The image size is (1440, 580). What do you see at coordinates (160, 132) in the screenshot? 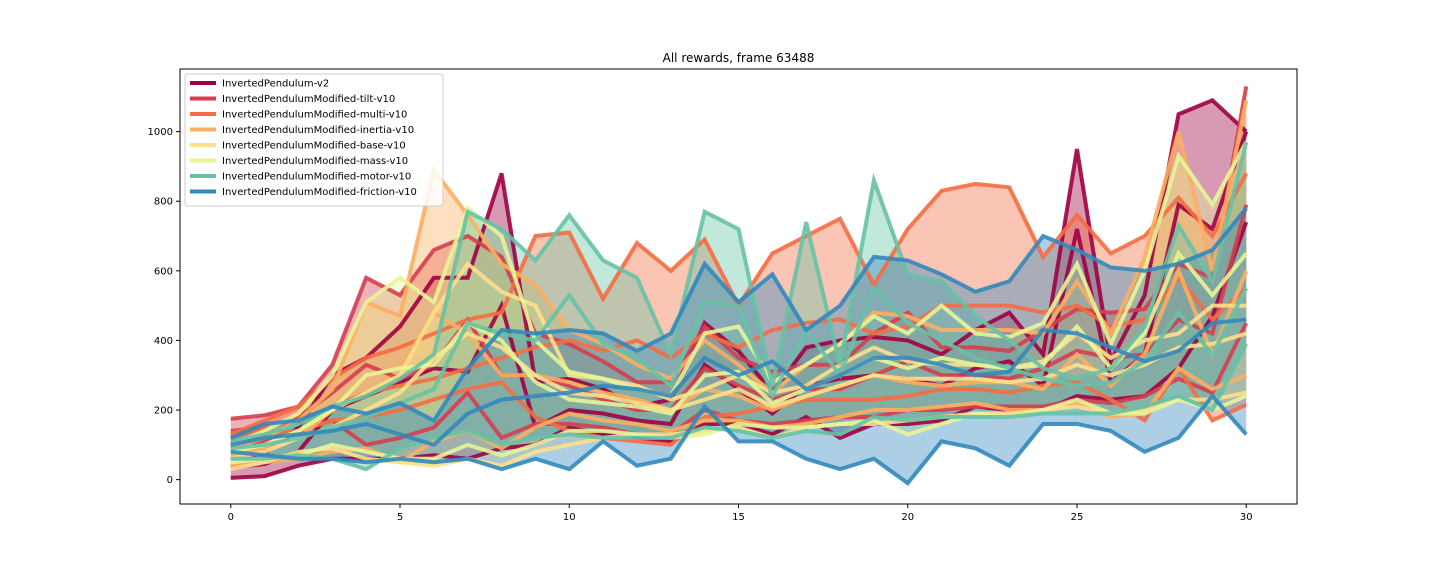
I see `y-tick-label: 1000` at bounding box center [160, 132].